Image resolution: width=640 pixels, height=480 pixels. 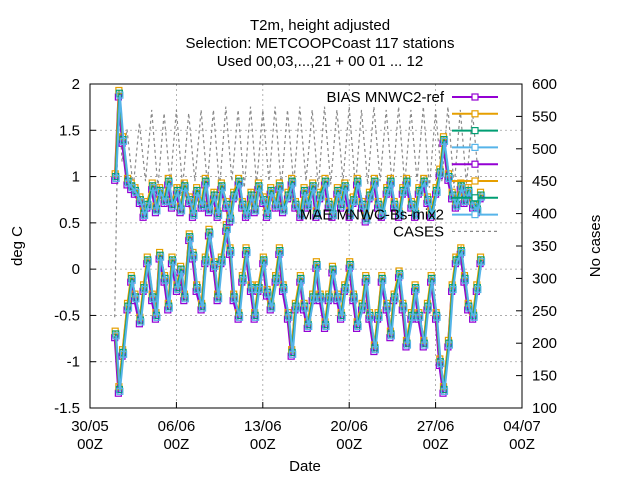 I want to click on y-tick-label: 2, so click(x=76, y=84).